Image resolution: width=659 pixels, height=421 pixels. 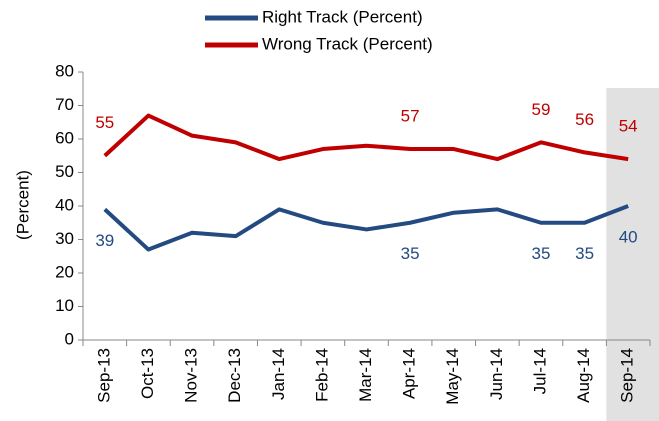 What do you see at coordinates (64, 171) in the screenshot?
I see `y-tick-label: 50` at bounding box center [64, 171].